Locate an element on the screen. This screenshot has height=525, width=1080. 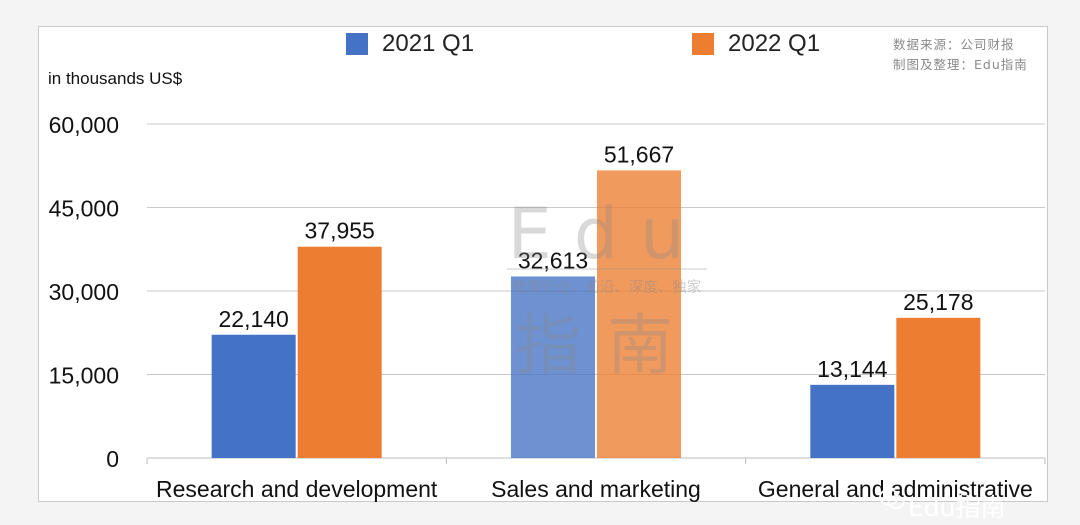
source-note-line2: 制图及整理：Edu指南 is located at coordinates (960, 64).